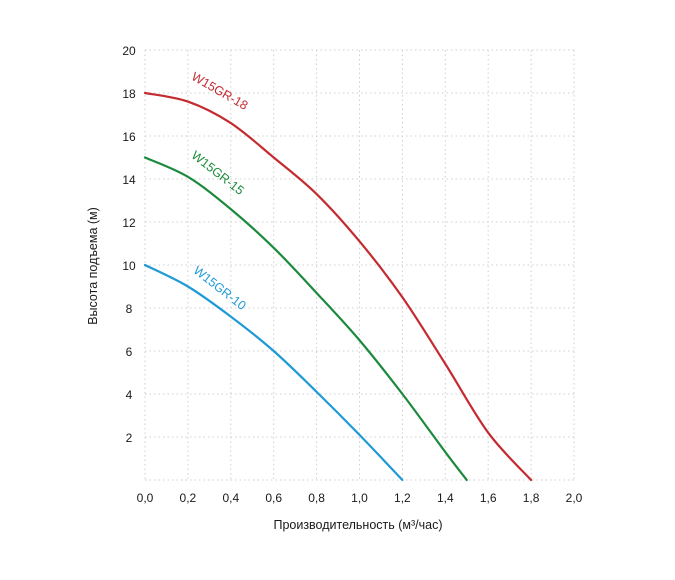 The height and width of the screenshot is (580, 675). Describe the element at coordinates (129, 137) in the screenshot. I see `y-tick-label: 16` at that location.